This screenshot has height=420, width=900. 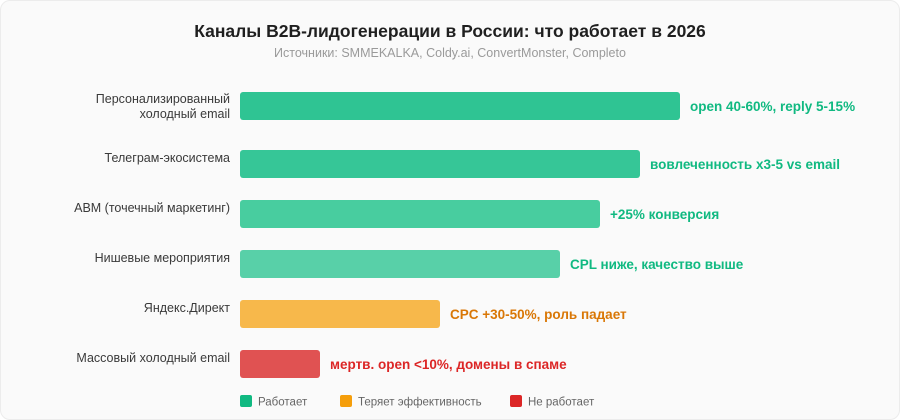 What do you see at coordinates (187, 308) in the screenshot?
I see `category-label: Яндекс.Директ` at bounding box center [187, 308].